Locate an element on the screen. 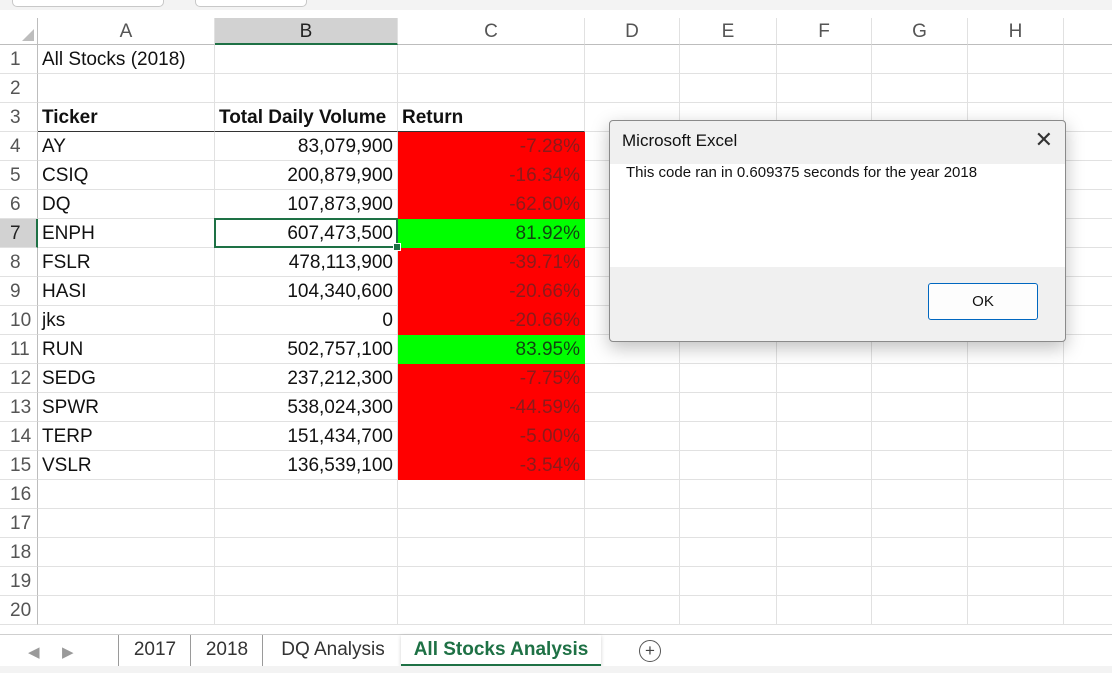 Image resolution: width=1112 pixels, height=673 pixels. column-header-c: C is located at coordinates (491, 31).